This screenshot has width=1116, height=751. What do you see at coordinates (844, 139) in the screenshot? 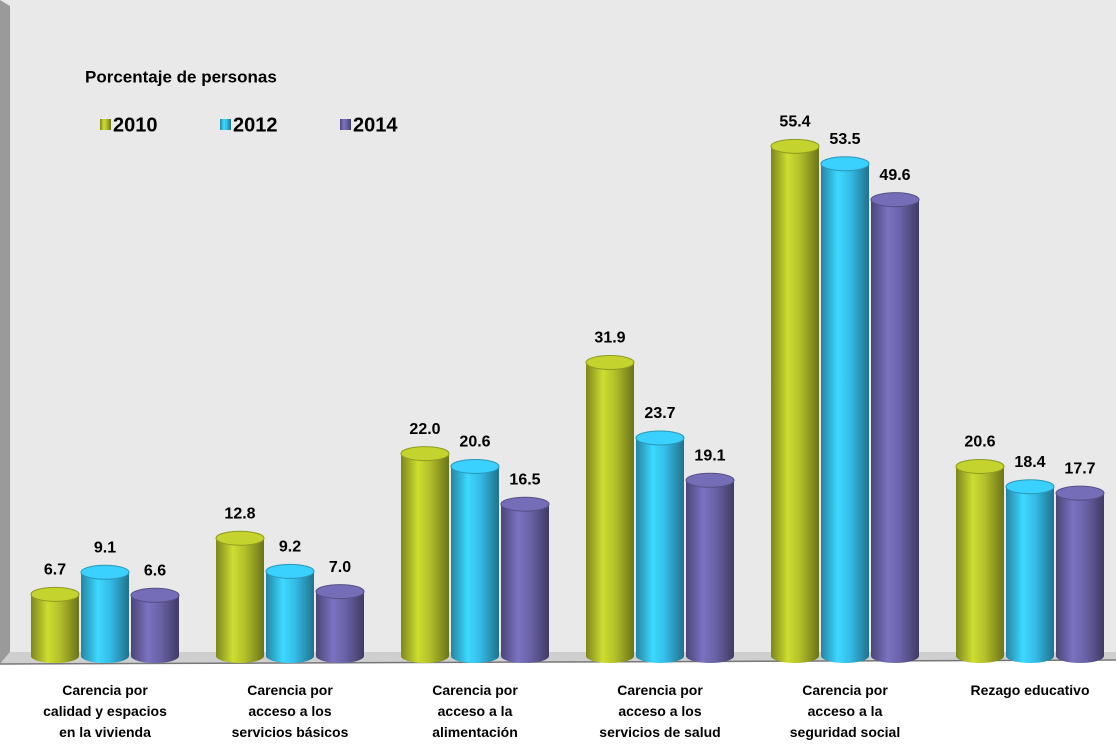
I see `value-label: 53.5` at bounding box center [844, 139].